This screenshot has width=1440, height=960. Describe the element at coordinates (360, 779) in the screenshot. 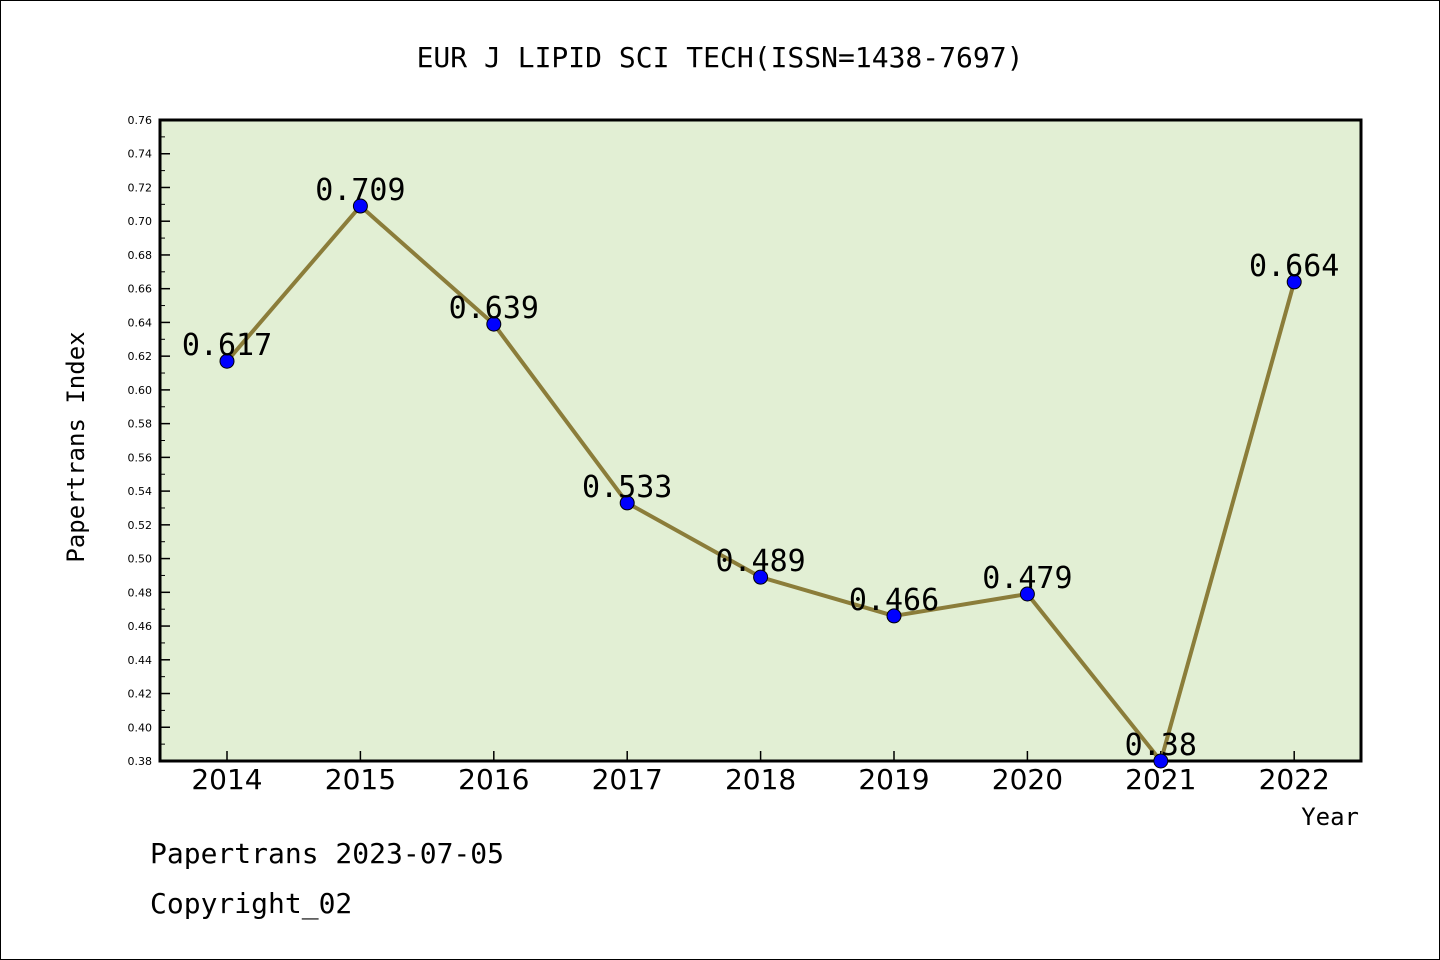

I see `x-tick-label: 2015` at that location.